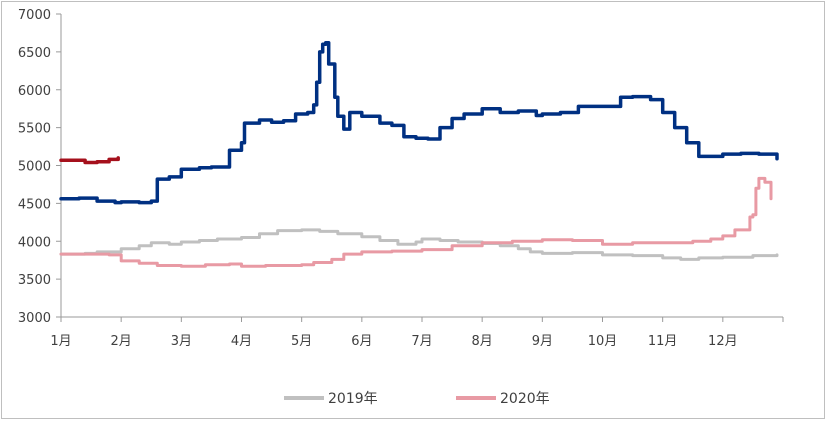  What do you see at coordinates (34, 318) in the screenshot?
I see `y-tick-label: 3000` at bounding box center [34, 318].